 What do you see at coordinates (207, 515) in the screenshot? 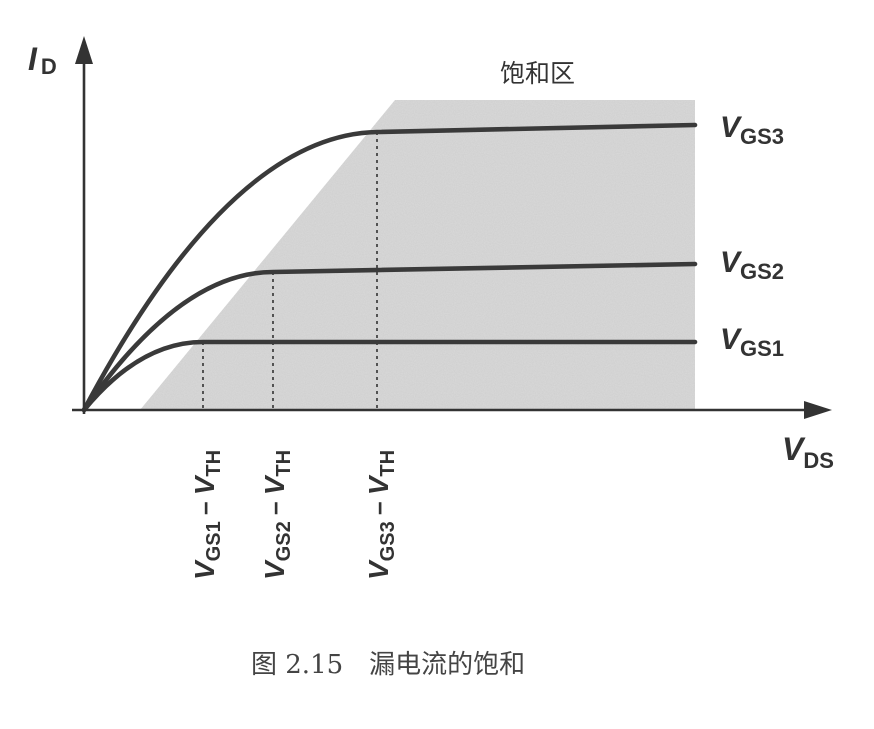
I see `overdrive-label-vgs1: VGS1−VTH` at bounding box center [207, 515].